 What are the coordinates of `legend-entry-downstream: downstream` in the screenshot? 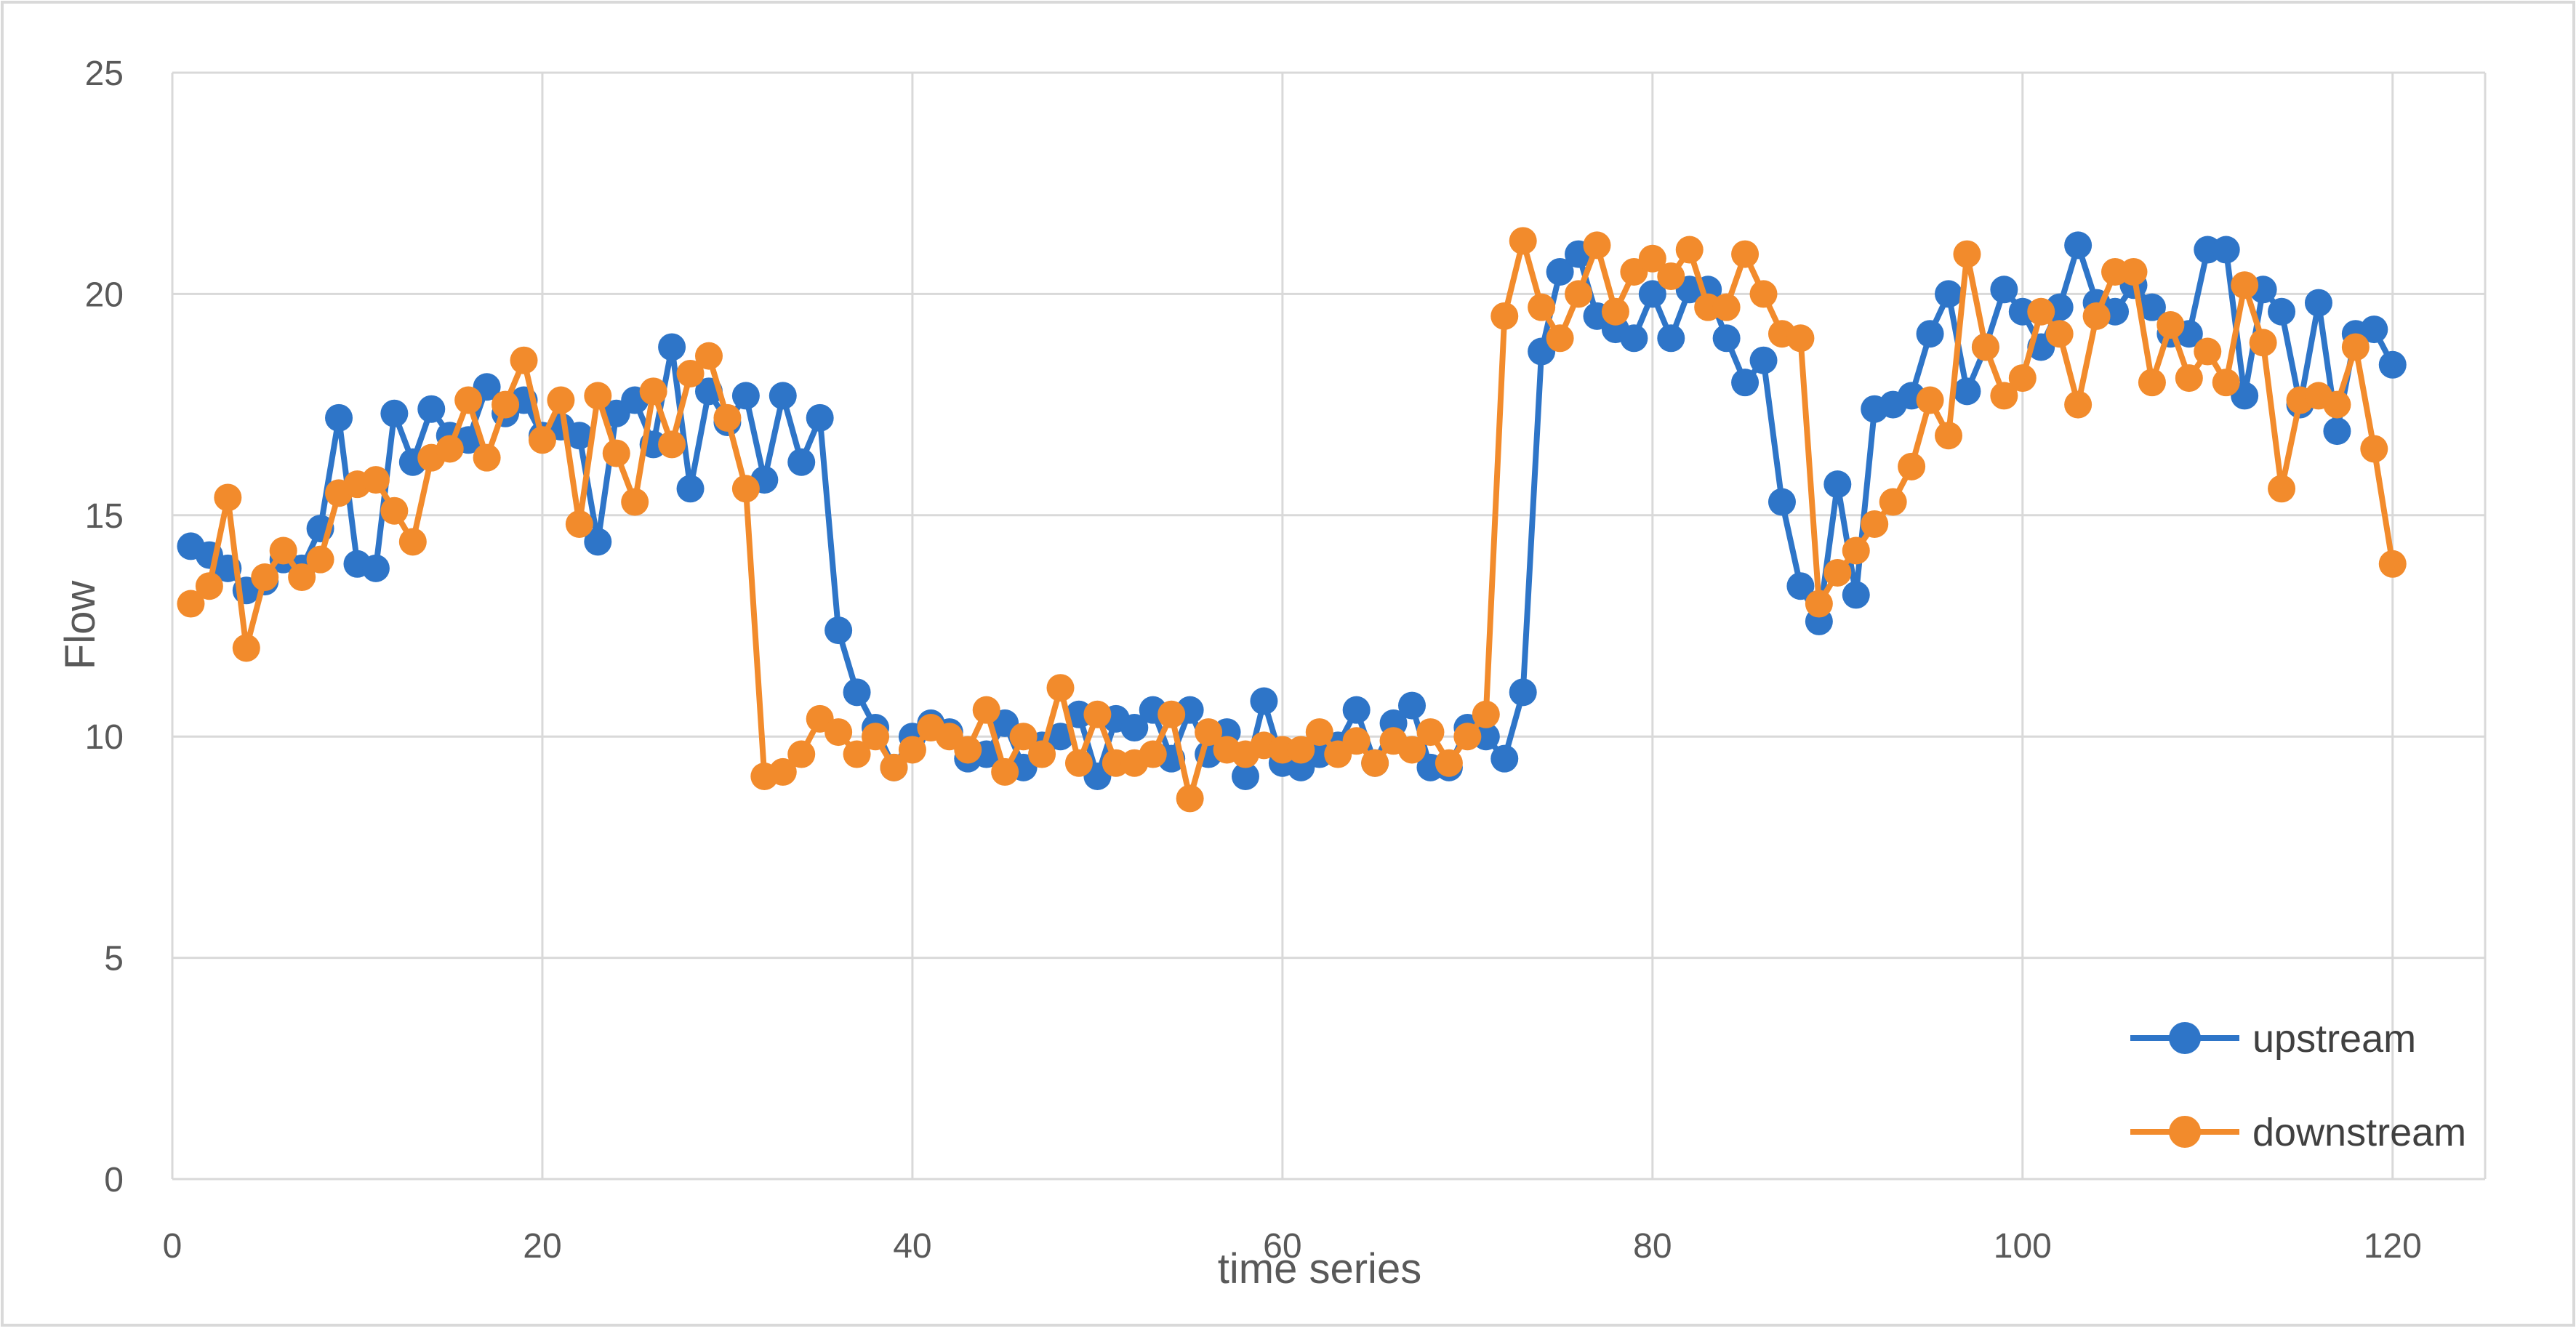 It's located at (2298, 1132).